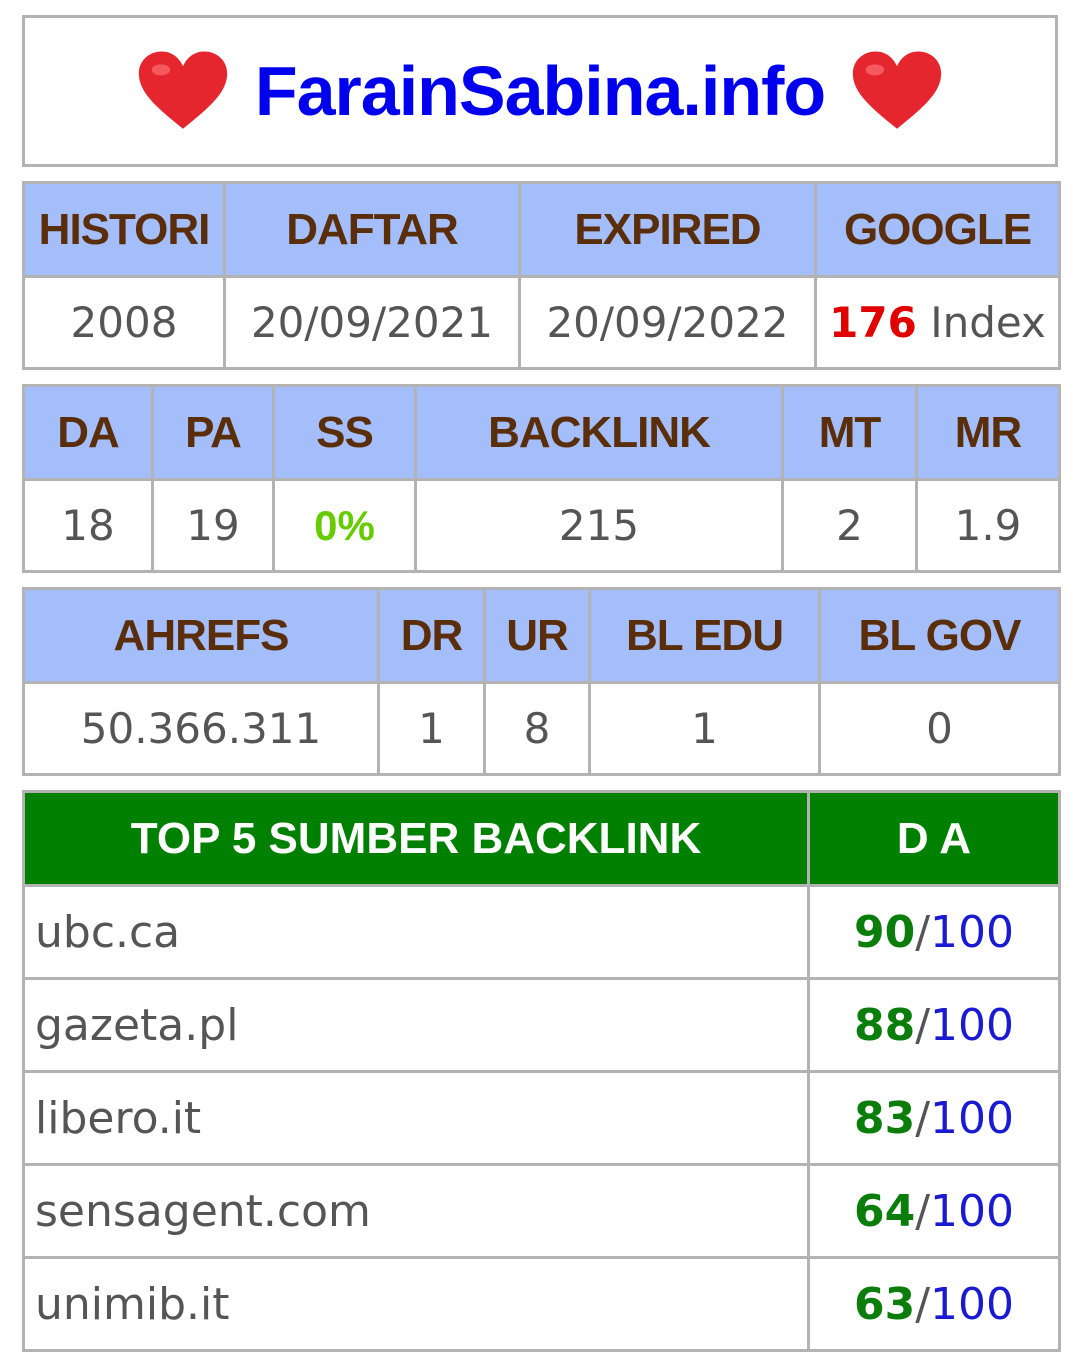  I want to click on backlink-site: sensagent.com, so click(416, 1211).